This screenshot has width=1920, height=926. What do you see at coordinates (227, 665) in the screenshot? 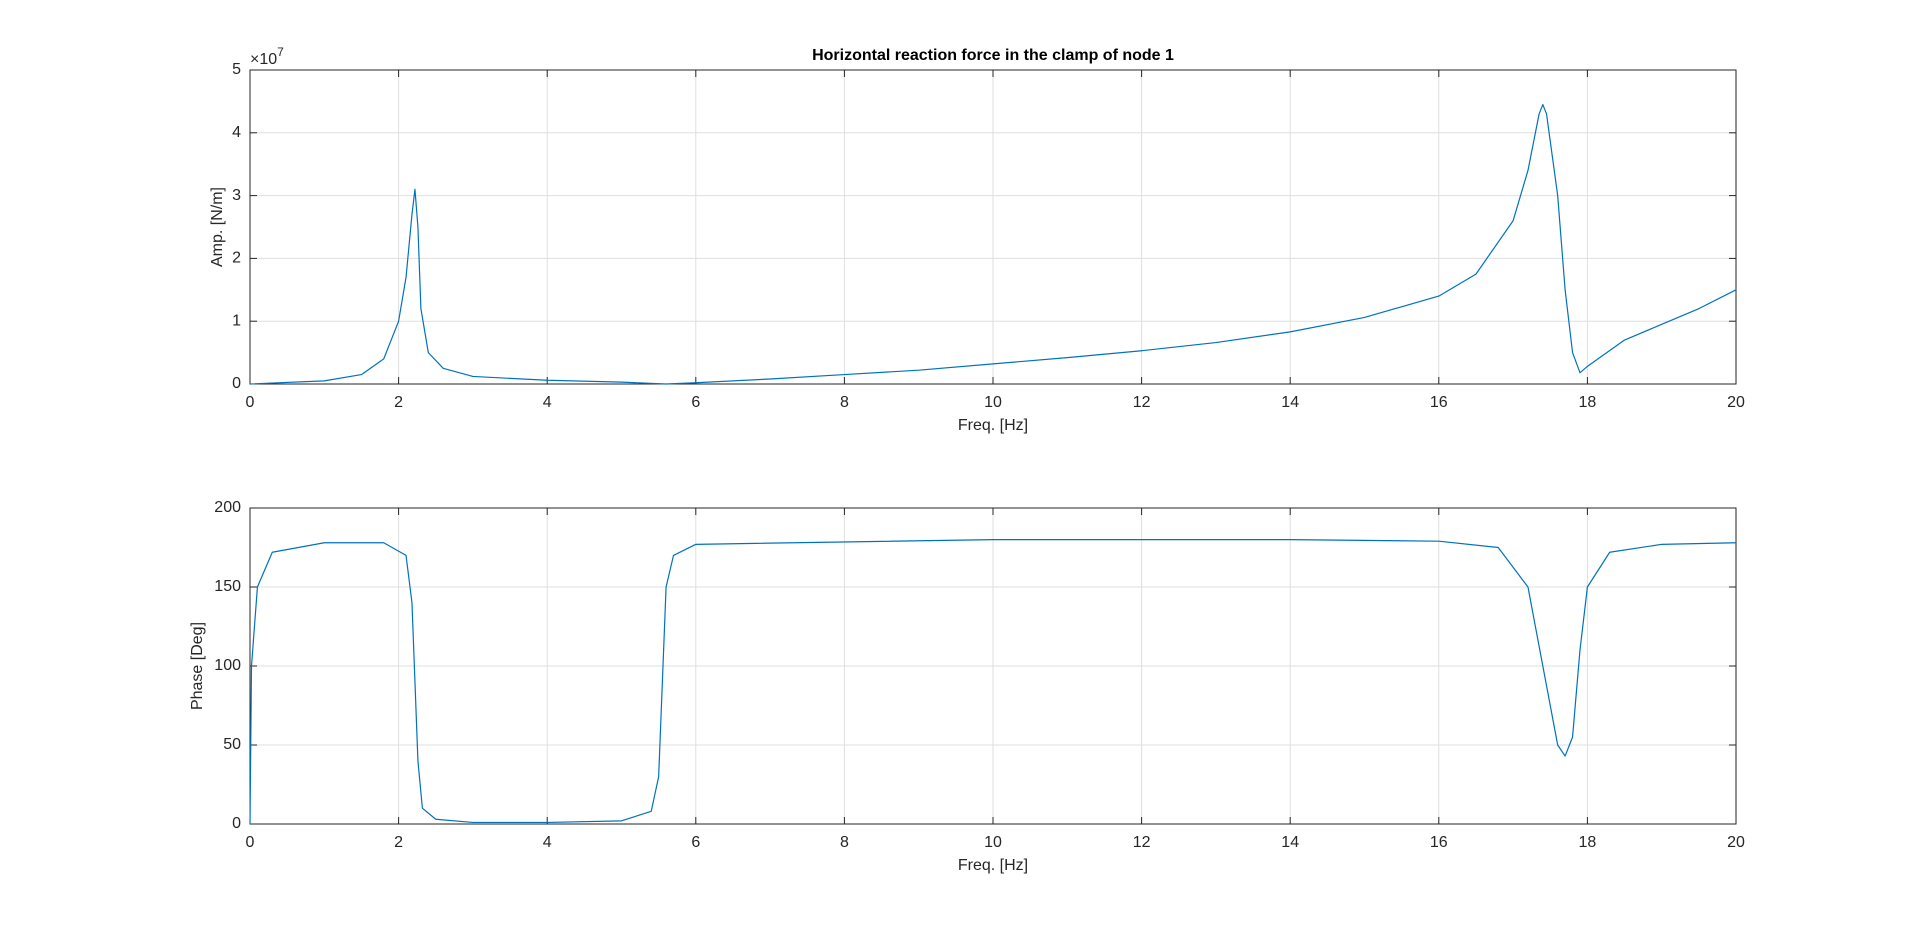
I see `y-tick-label: 100` at bounding box center [227, 665].